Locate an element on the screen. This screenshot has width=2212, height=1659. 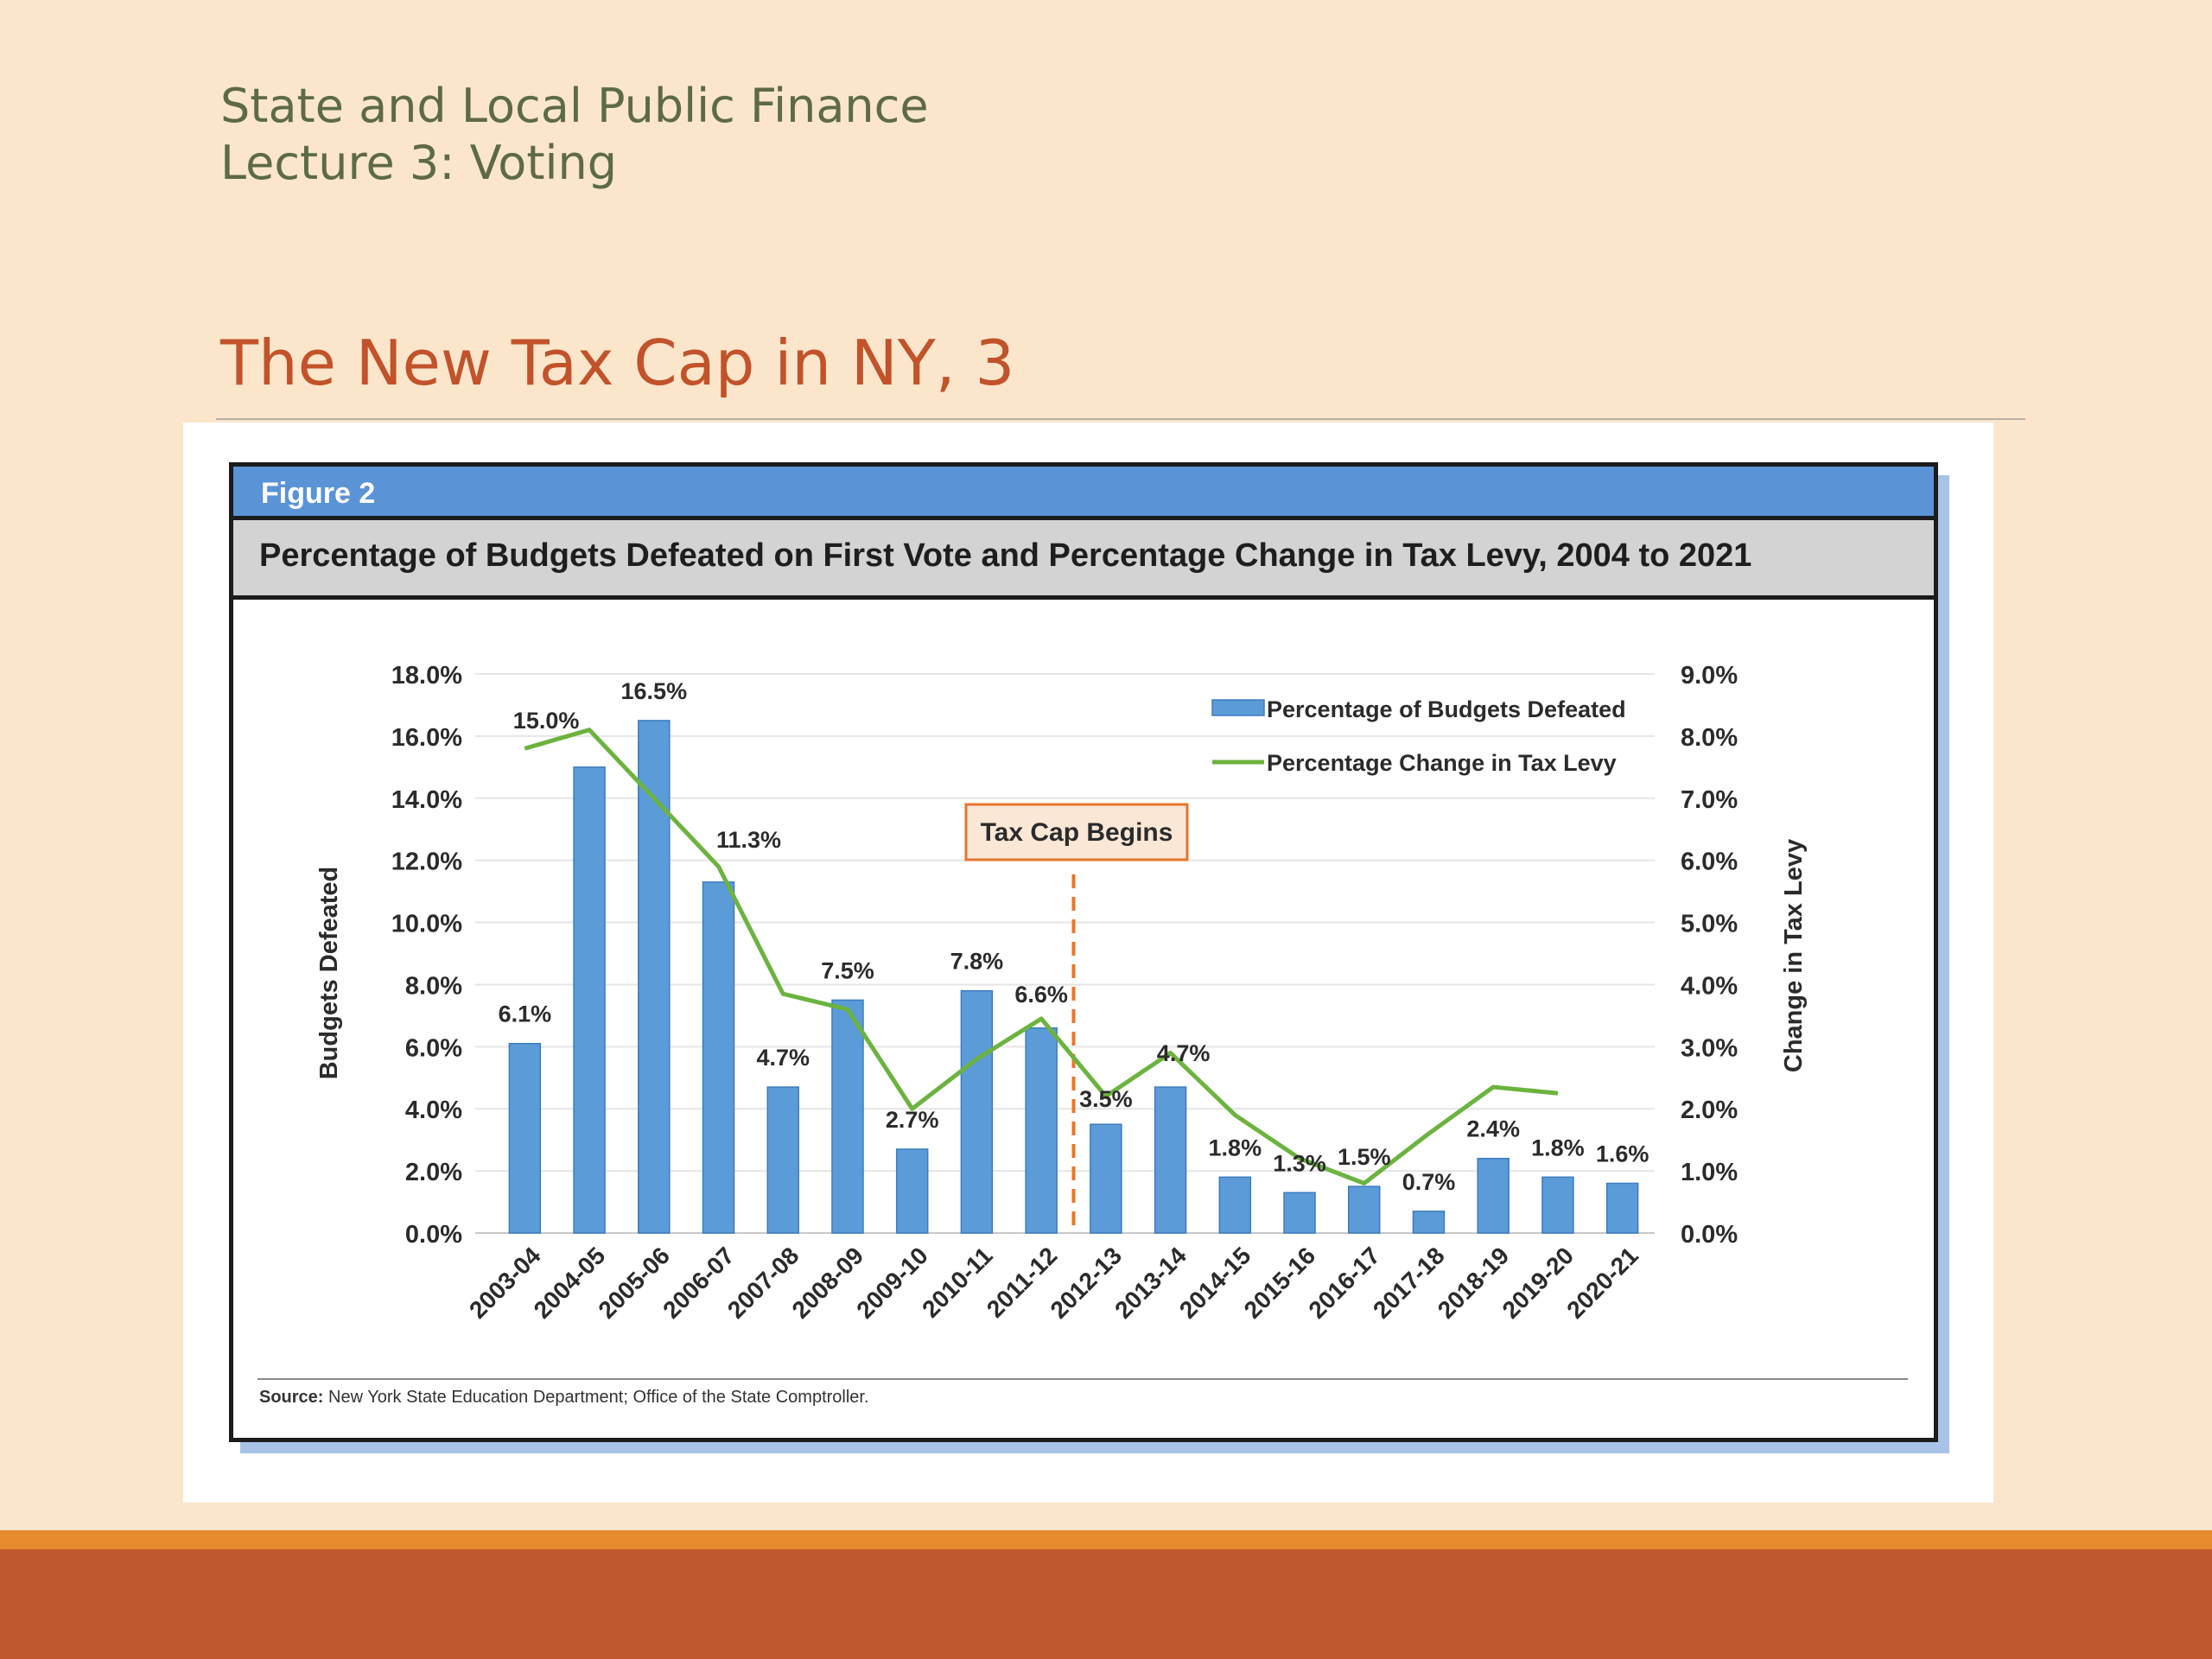
x-tick-label: 2006-07 is located at coordinates (699, 1283).